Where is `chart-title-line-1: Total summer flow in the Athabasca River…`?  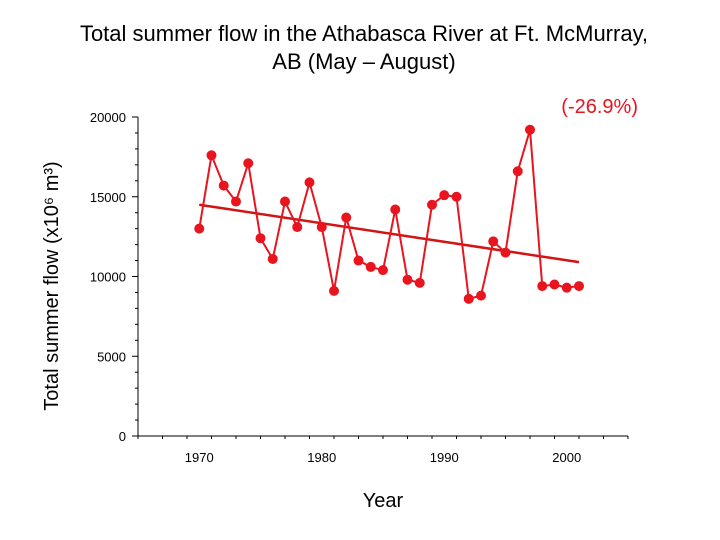 chart-title-line-1: Total summer flow in the Athabasca River… is located at coordinates (364, 33).